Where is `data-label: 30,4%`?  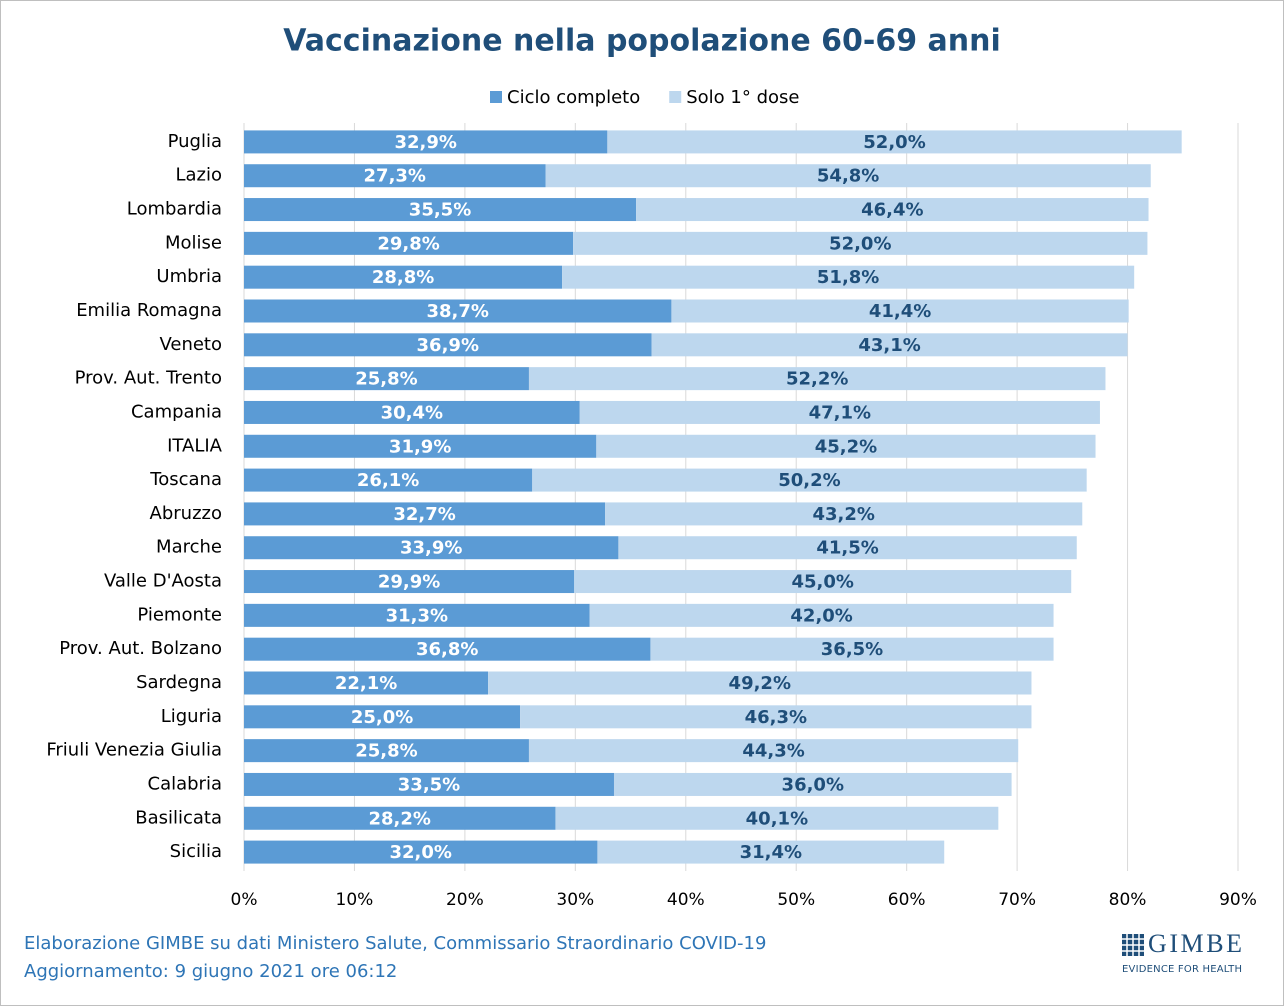 data-label: 30,4% is located at coordinates (412, 412).